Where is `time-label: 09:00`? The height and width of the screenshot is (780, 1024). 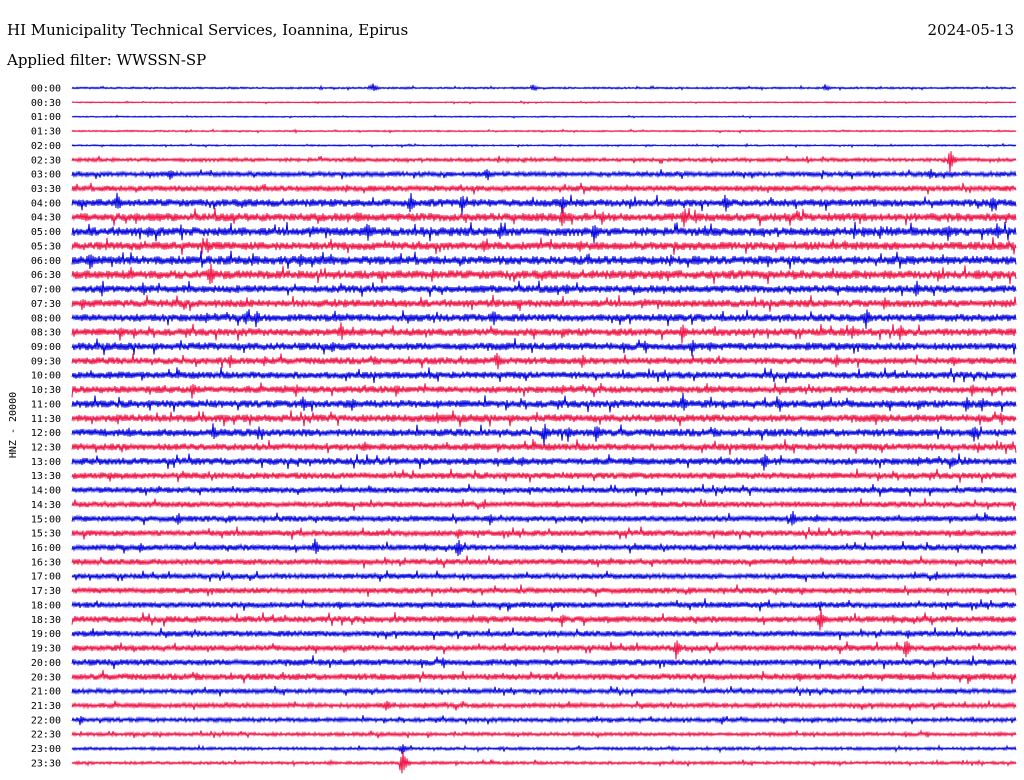 time-label: 09:00 is located at coordinates (46, 347).